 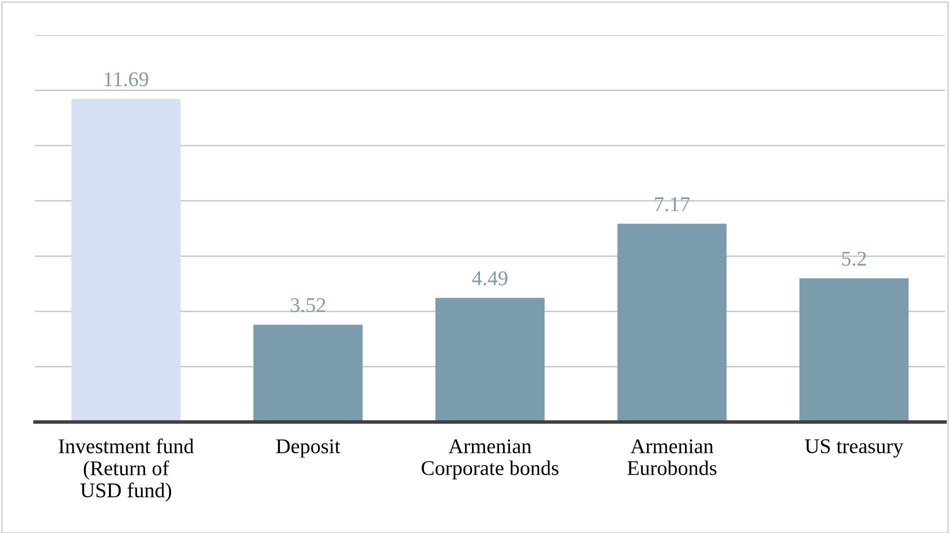 I want to click on data-label: 11.69, so click(x=126, y=79).